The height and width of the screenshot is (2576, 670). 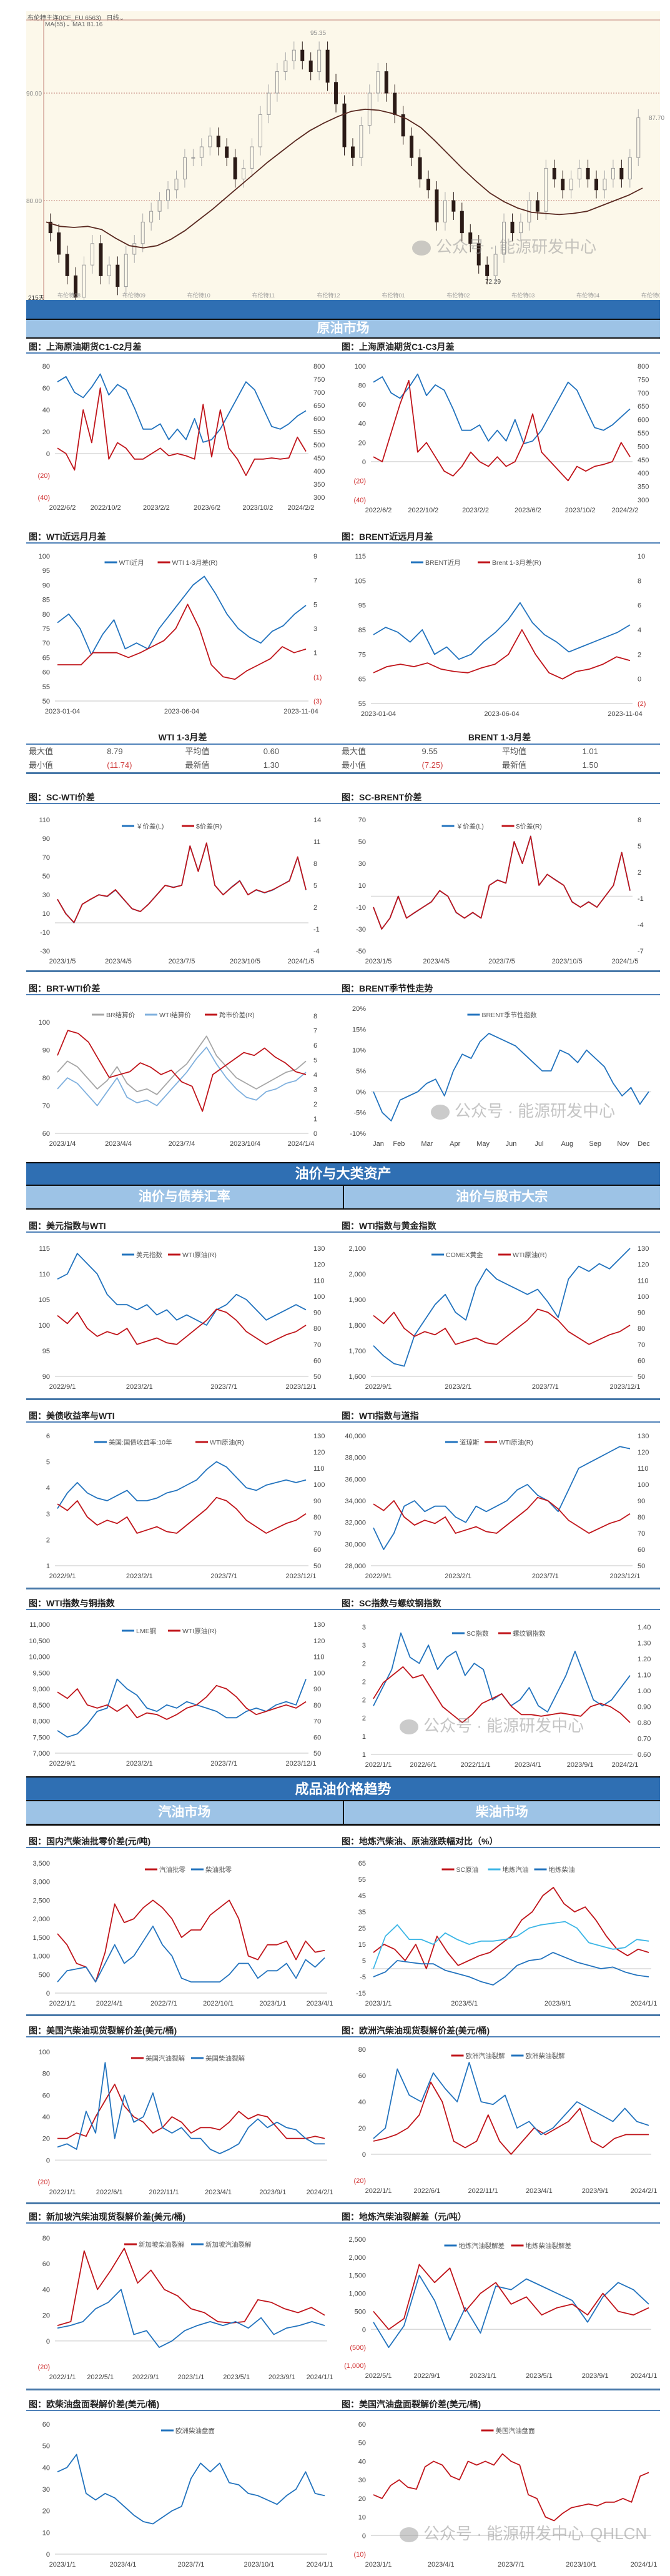 I want to click on y-tick-label: -15, so click(x=361, y=1993).